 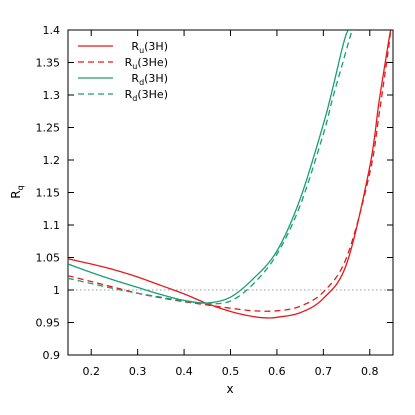 I want to click on legend-label-1: Ru(3H), so click(x=149, y=47).